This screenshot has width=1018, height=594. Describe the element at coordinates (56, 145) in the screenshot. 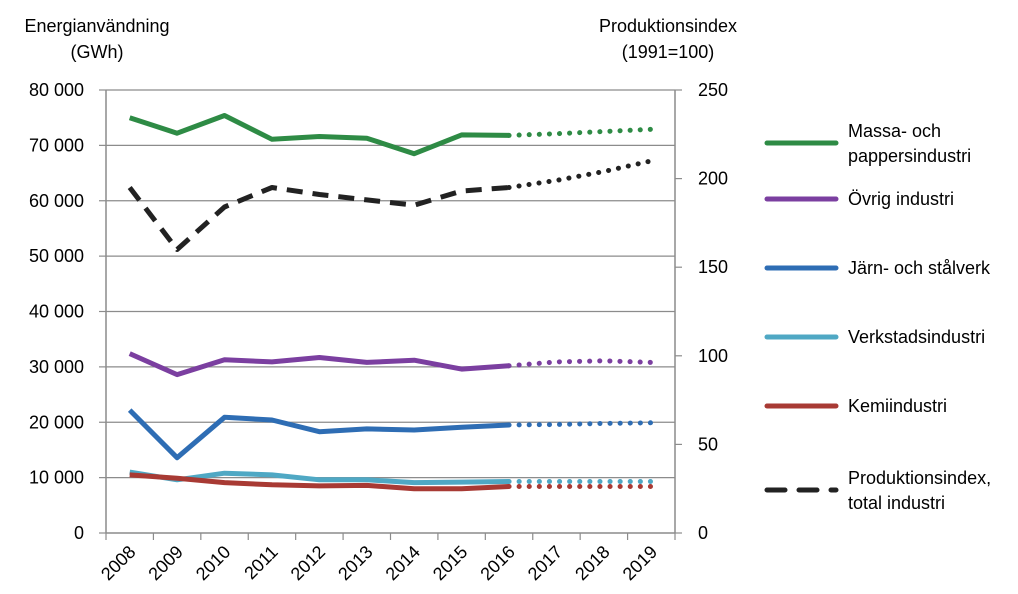

I see `left-axis-tick-label: 70 000` at that location.